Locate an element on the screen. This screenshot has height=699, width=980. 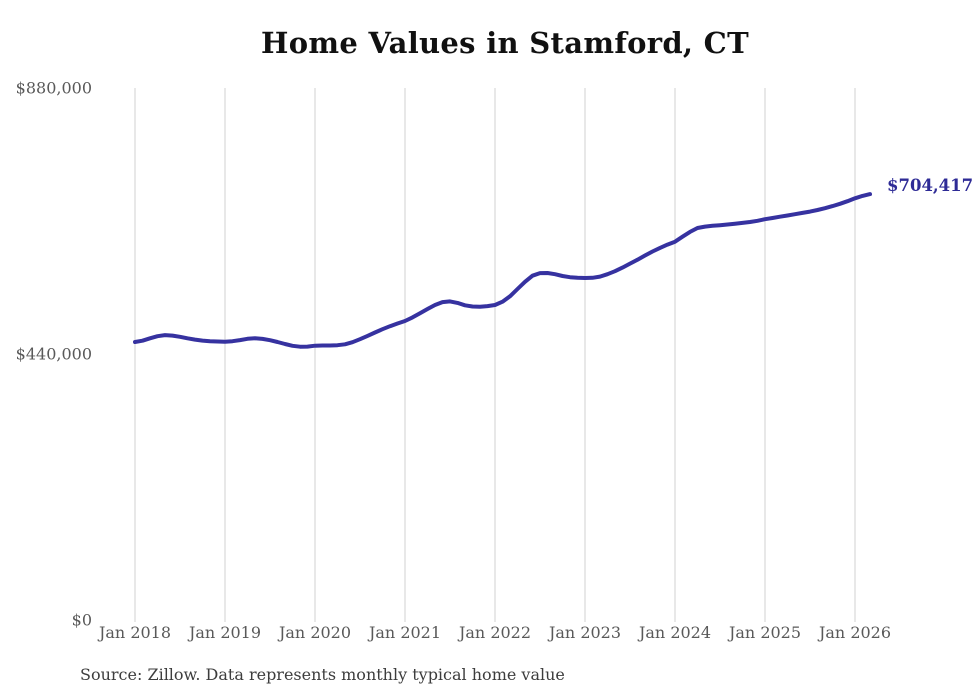
x-tick-label: Jan 2026 is located at coordinates (855, 632).